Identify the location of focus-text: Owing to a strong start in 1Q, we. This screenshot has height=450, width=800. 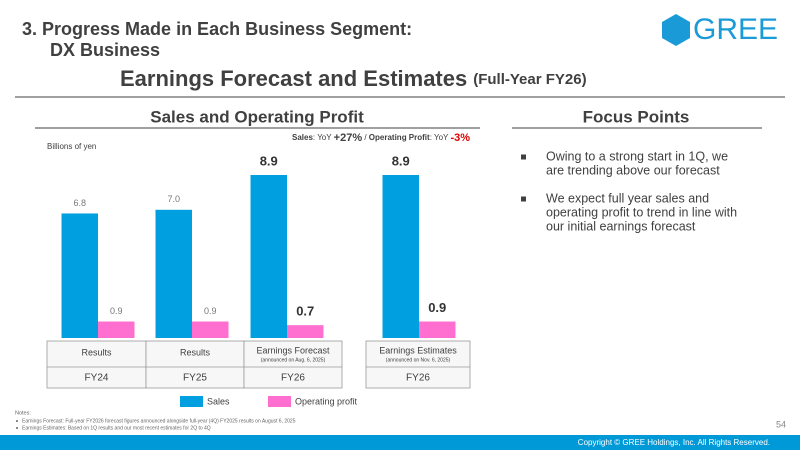
(637, 156).